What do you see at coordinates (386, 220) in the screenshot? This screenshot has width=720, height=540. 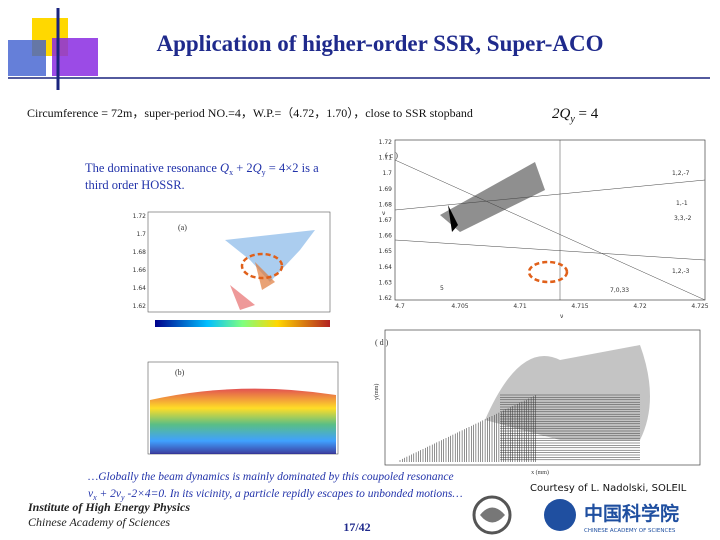 I see `tick-label: 1.67` at bounding box center [386, 220].